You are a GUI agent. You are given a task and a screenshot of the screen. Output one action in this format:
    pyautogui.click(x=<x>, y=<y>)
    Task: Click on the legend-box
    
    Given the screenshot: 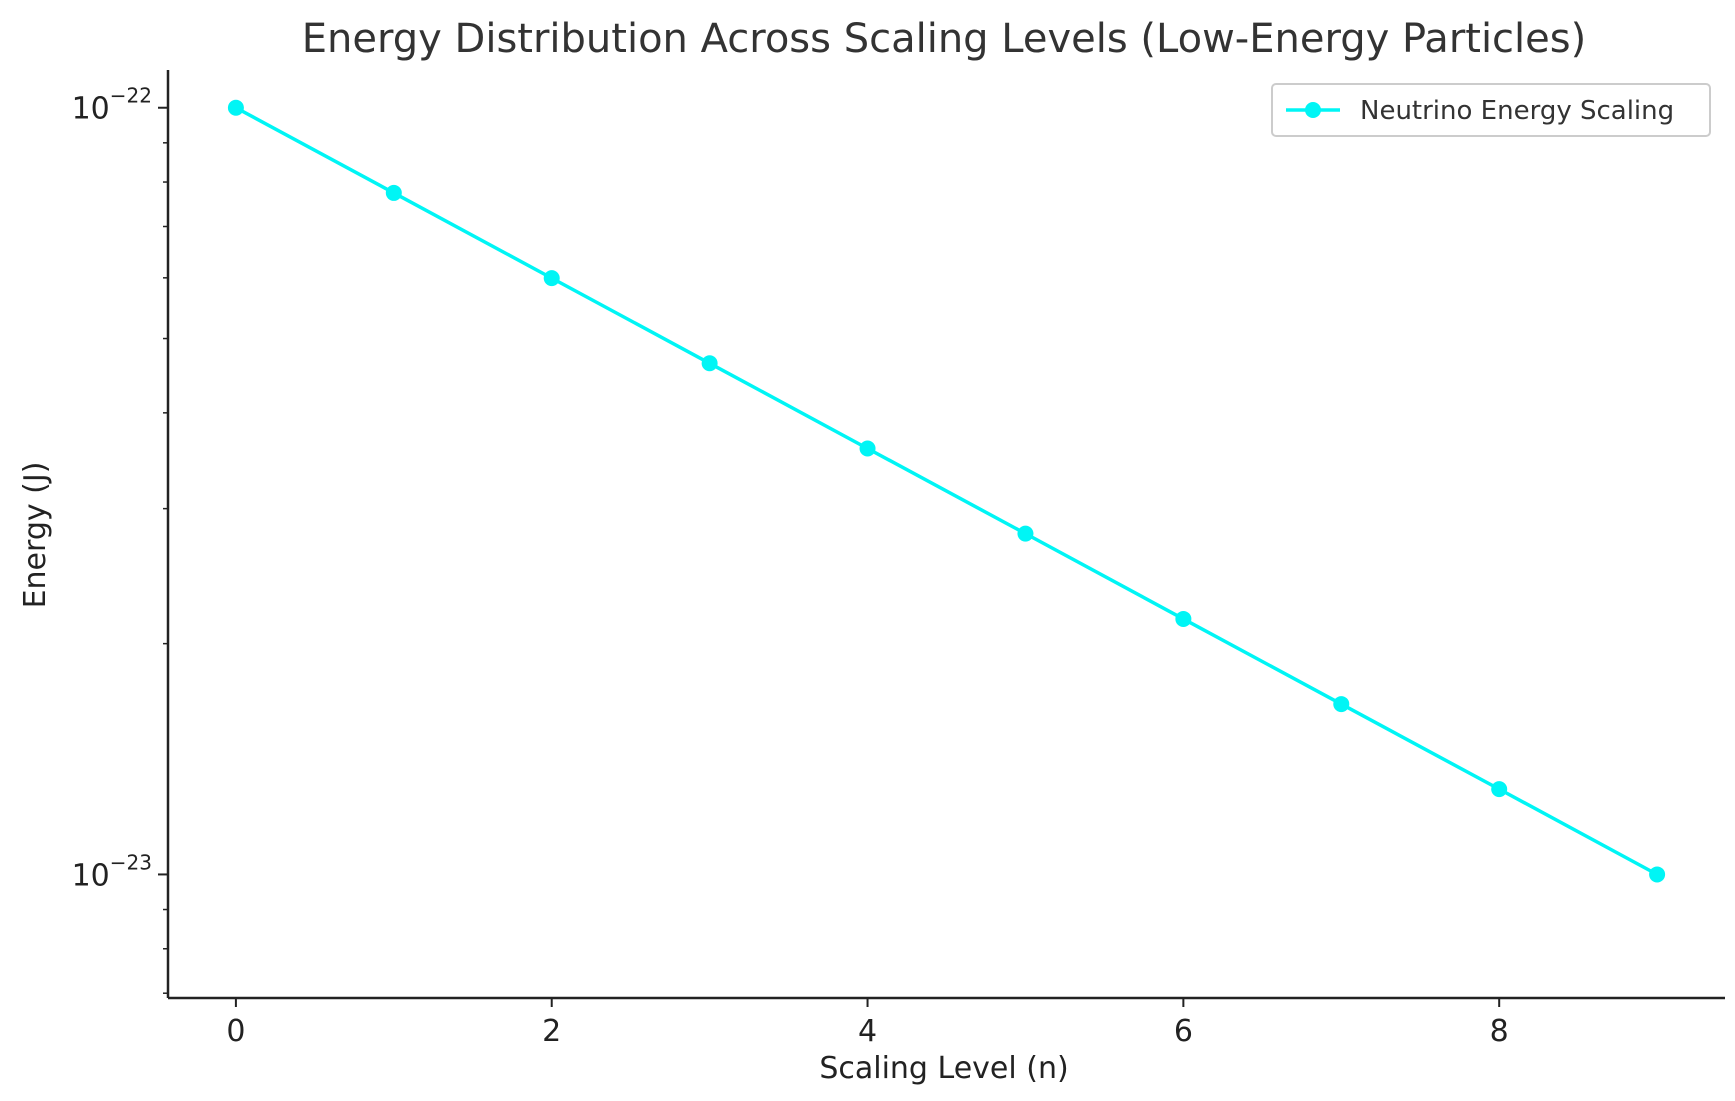 What is the action you would take?
    pyautogui.click(x=1491, y=110)
    